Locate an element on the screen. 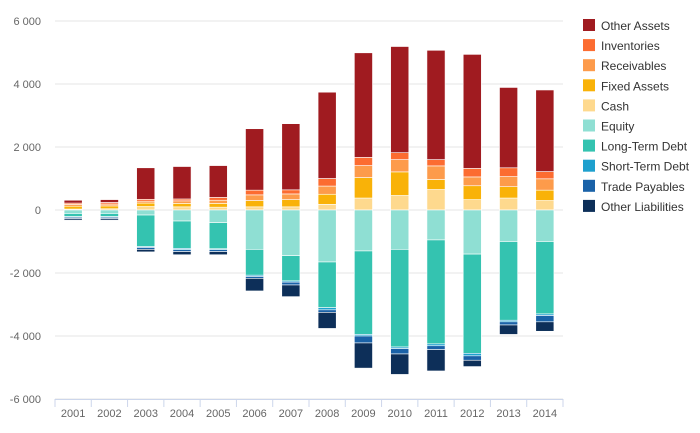 The width and height of the screenshot is (700, 433). bar-segment-receivables-2013 is located at coordinates (508, 181).